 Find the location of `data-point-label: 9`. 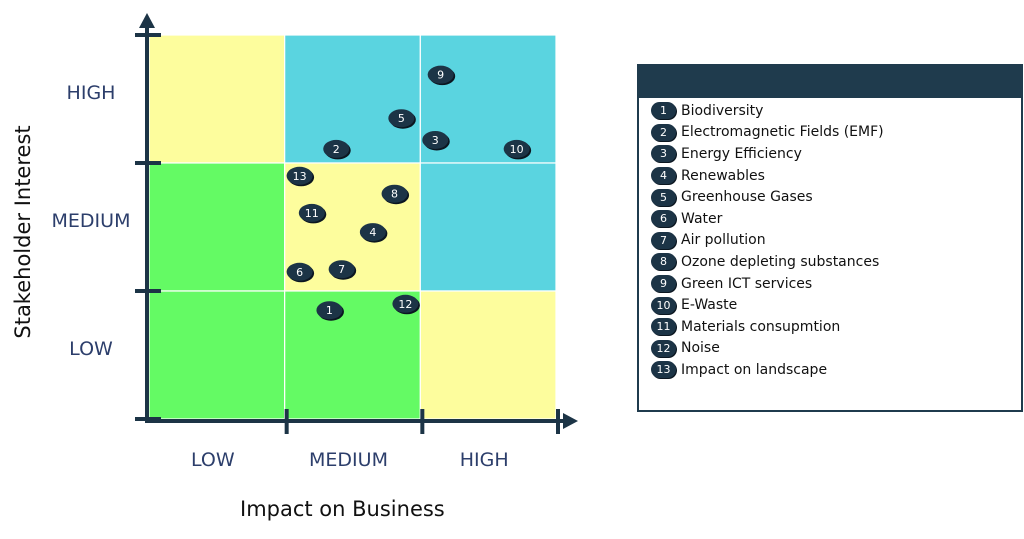

data-point-label: 9 is located at coordinates (440, 75).